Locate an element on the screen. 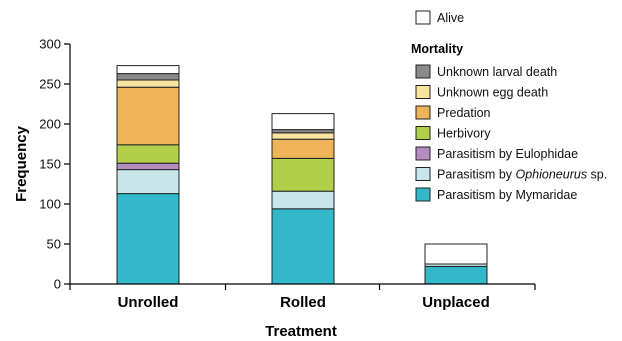 The width and height of the screenshot is (622, 341). legend-label: Alive is located at coordinates (450, 18).